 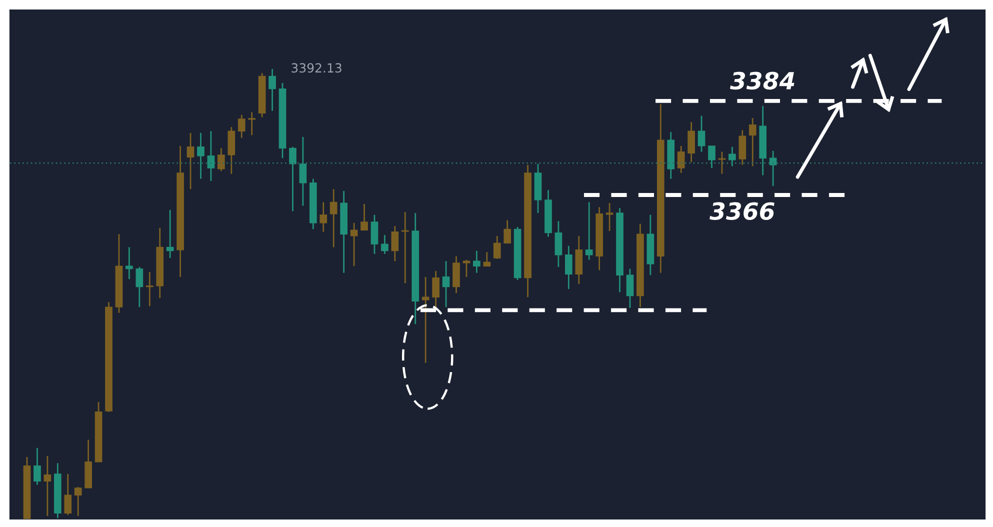 What do you see at coordinates (317, 68) in the screenshot?
I see `annotation: 3392.13` at bounding box center [317, 68].